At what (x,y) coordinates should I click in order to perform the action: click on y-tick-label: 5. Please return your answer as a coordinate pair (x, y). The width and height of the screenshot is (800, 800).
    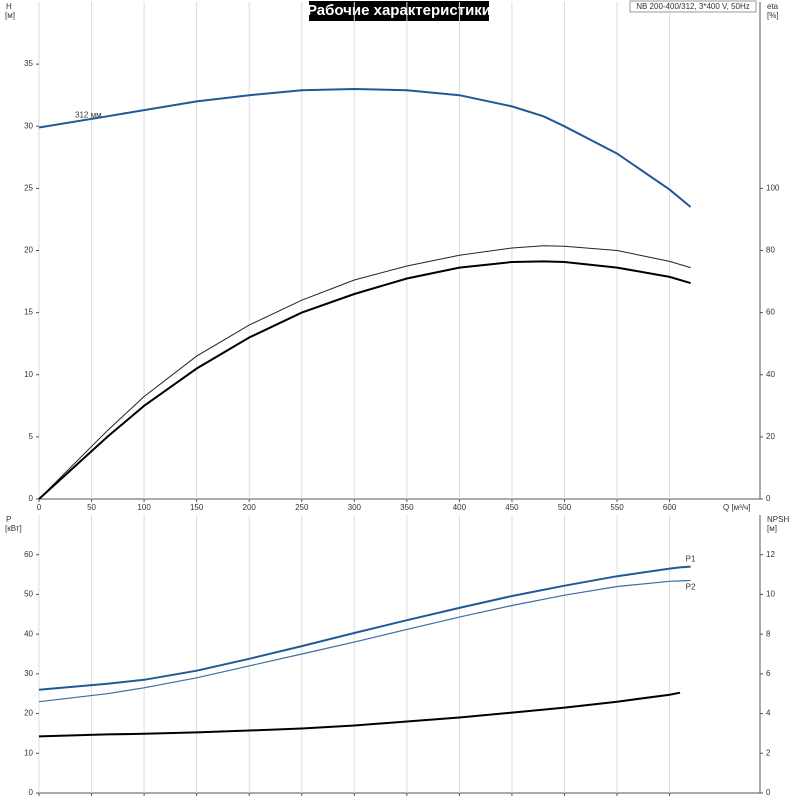
    Looking at the image, I should click on (31, 436).